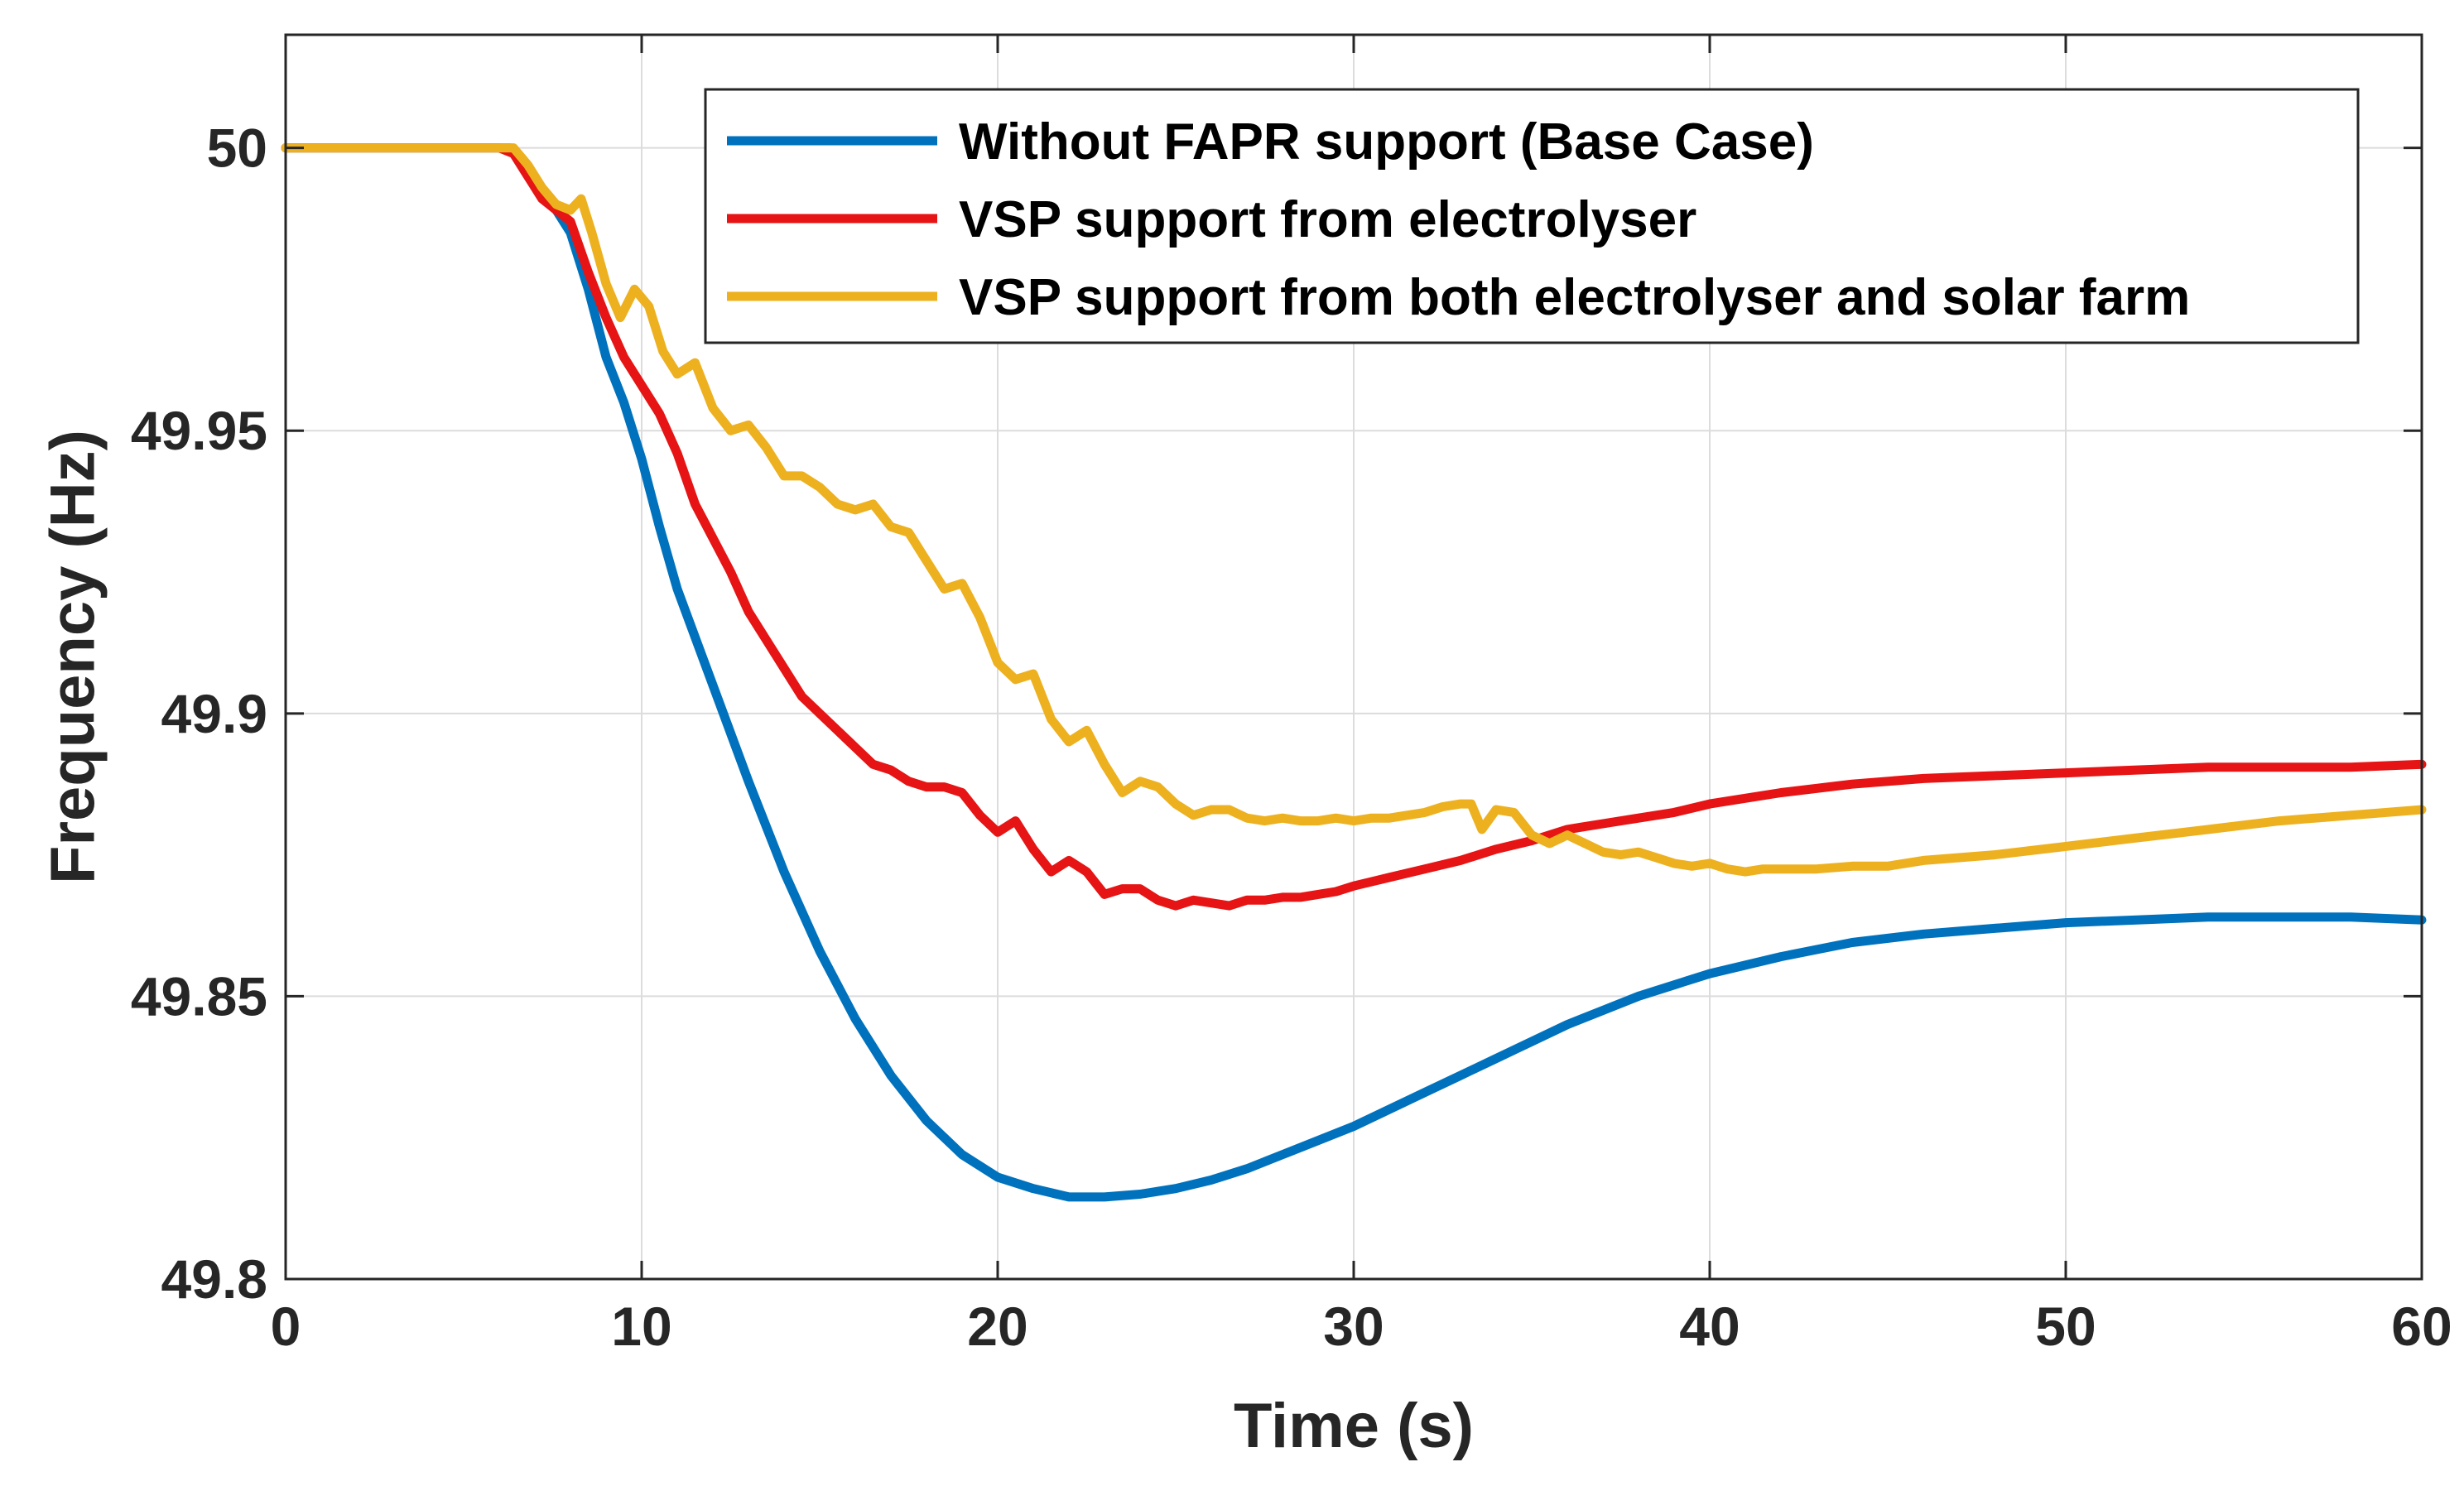 Image resolution: width=2464 pixels, height=1486 pixels. I want to click on y-tick-label: 49.95, so click(199, 430).